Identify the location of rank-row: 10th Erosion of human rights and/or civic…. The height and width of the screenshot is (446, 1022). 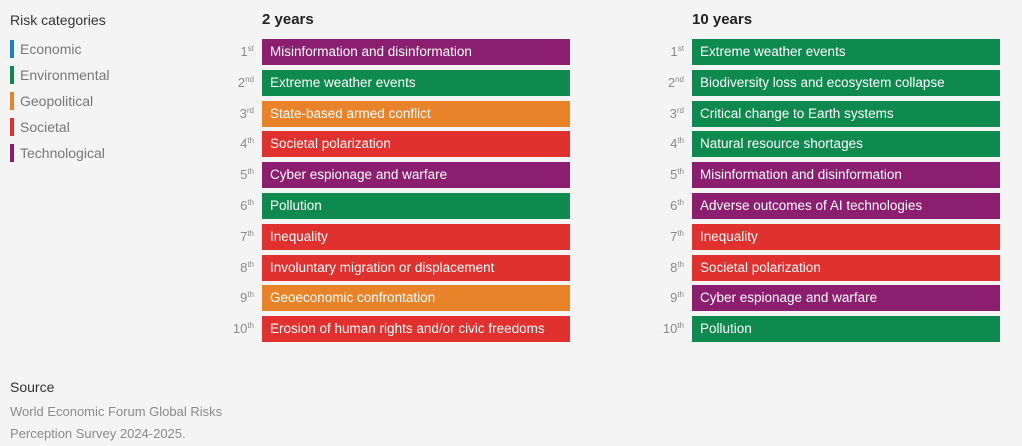
(401, 329).